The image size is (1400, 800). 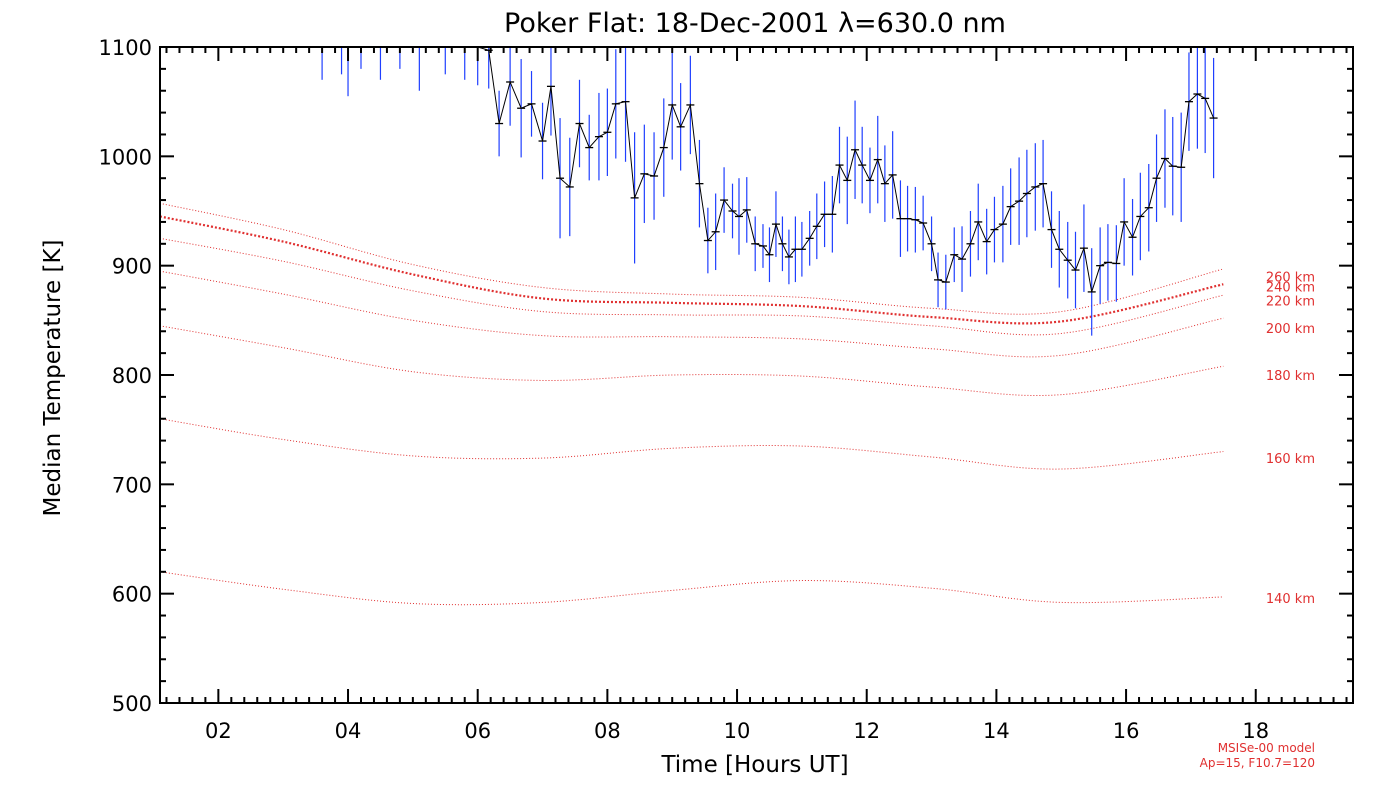 I want to click on x-tick-label: 04, so click(x=348, y=731).